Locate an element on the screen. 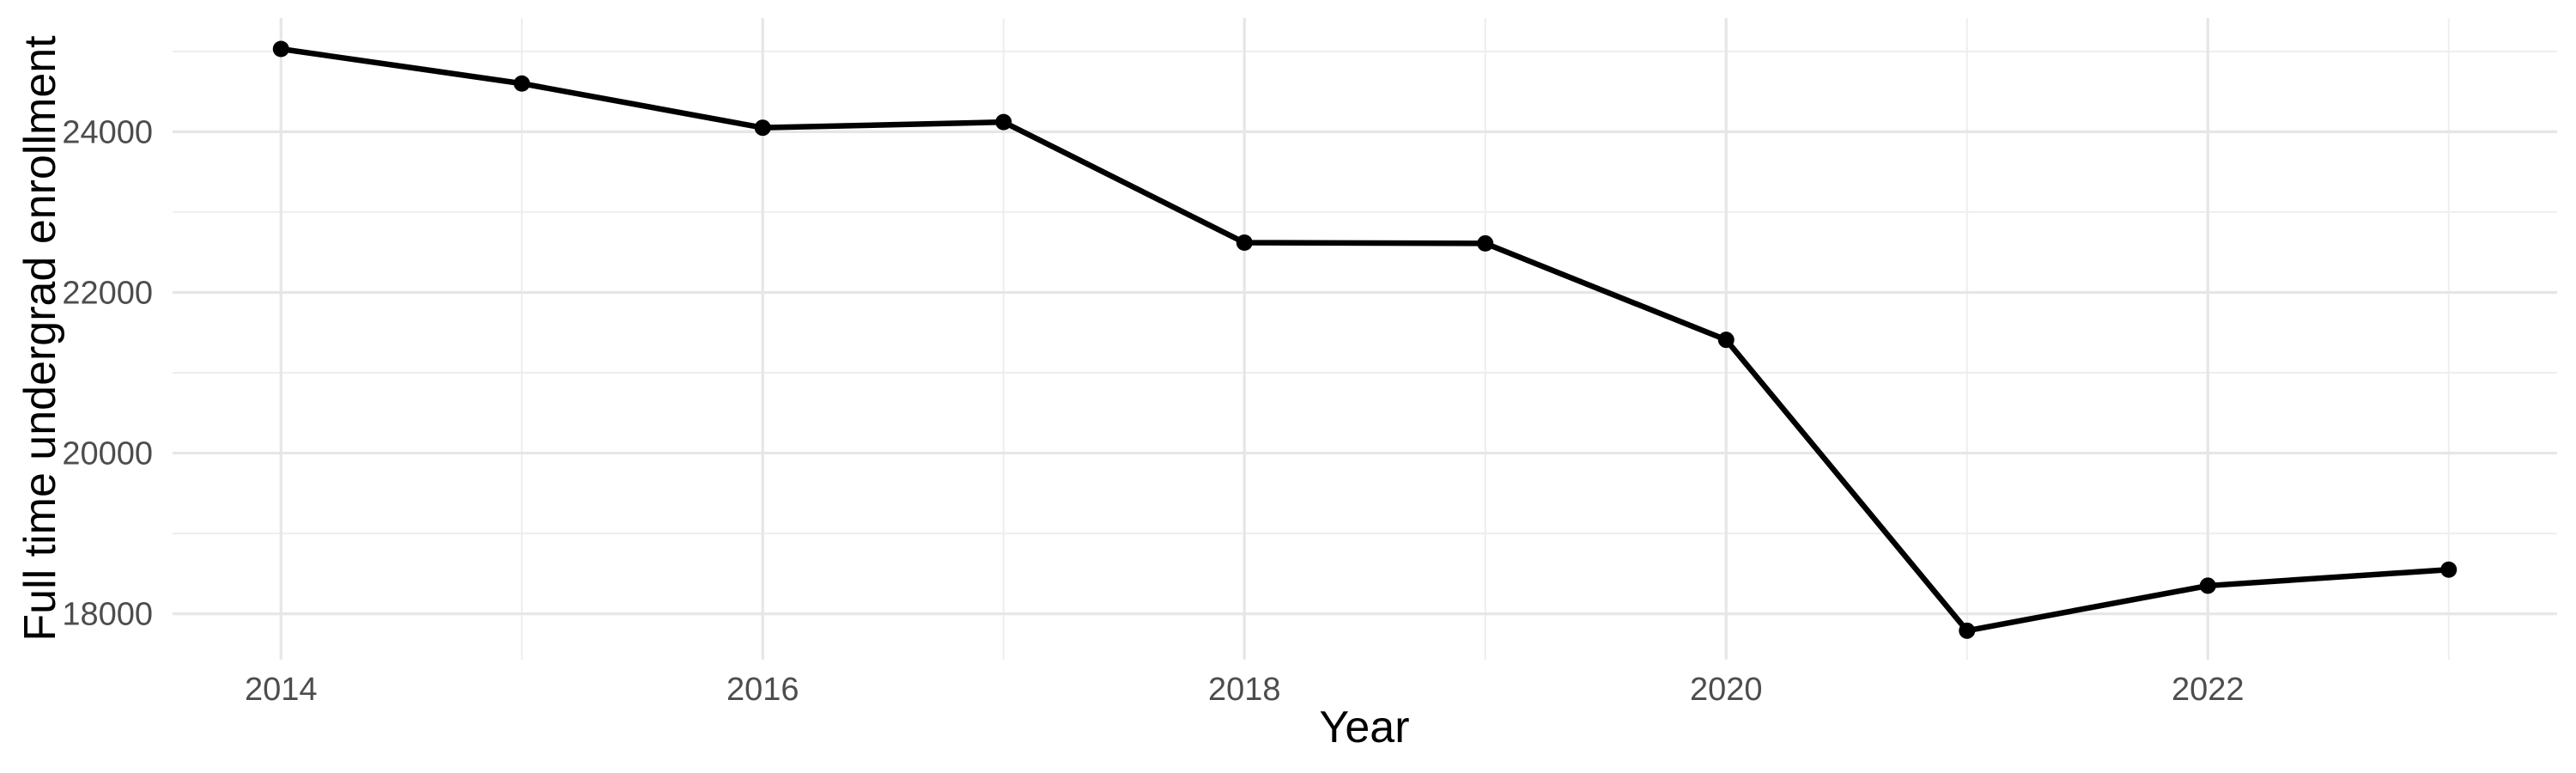 This screenshot has width=2576, height=773. y-tick-label: 22000 is located at coordinates (107, 293).